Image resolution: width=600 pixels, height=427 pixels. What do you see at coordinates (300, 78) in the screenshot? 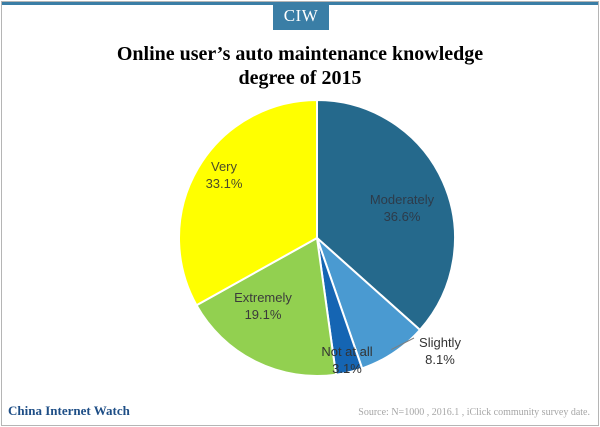
I see `chart-title-line-2: degree of 2015` at bounding box center [300, 78].